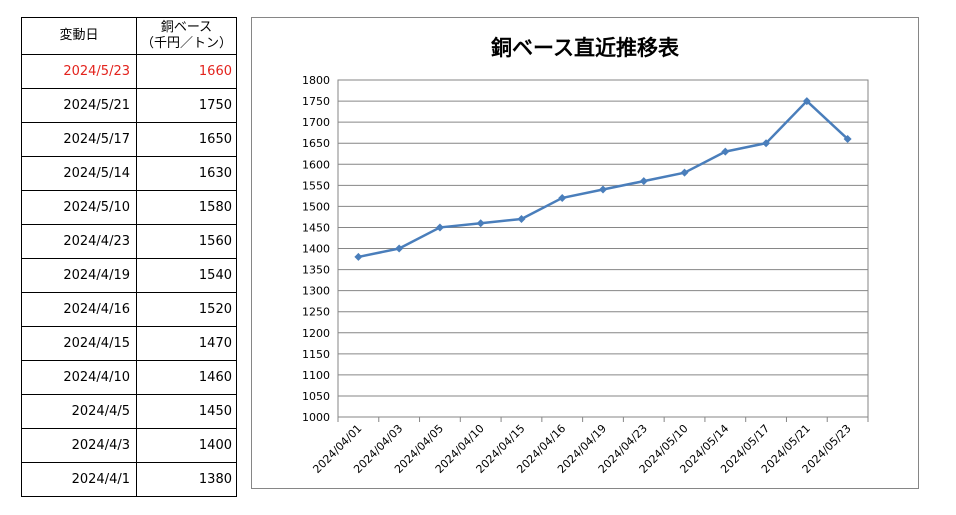 The height and width of the screenshot is (515, 956). Describe the element at coordinates (186, 343) in the screenshot. I see `price-cell: 1470` at that location.